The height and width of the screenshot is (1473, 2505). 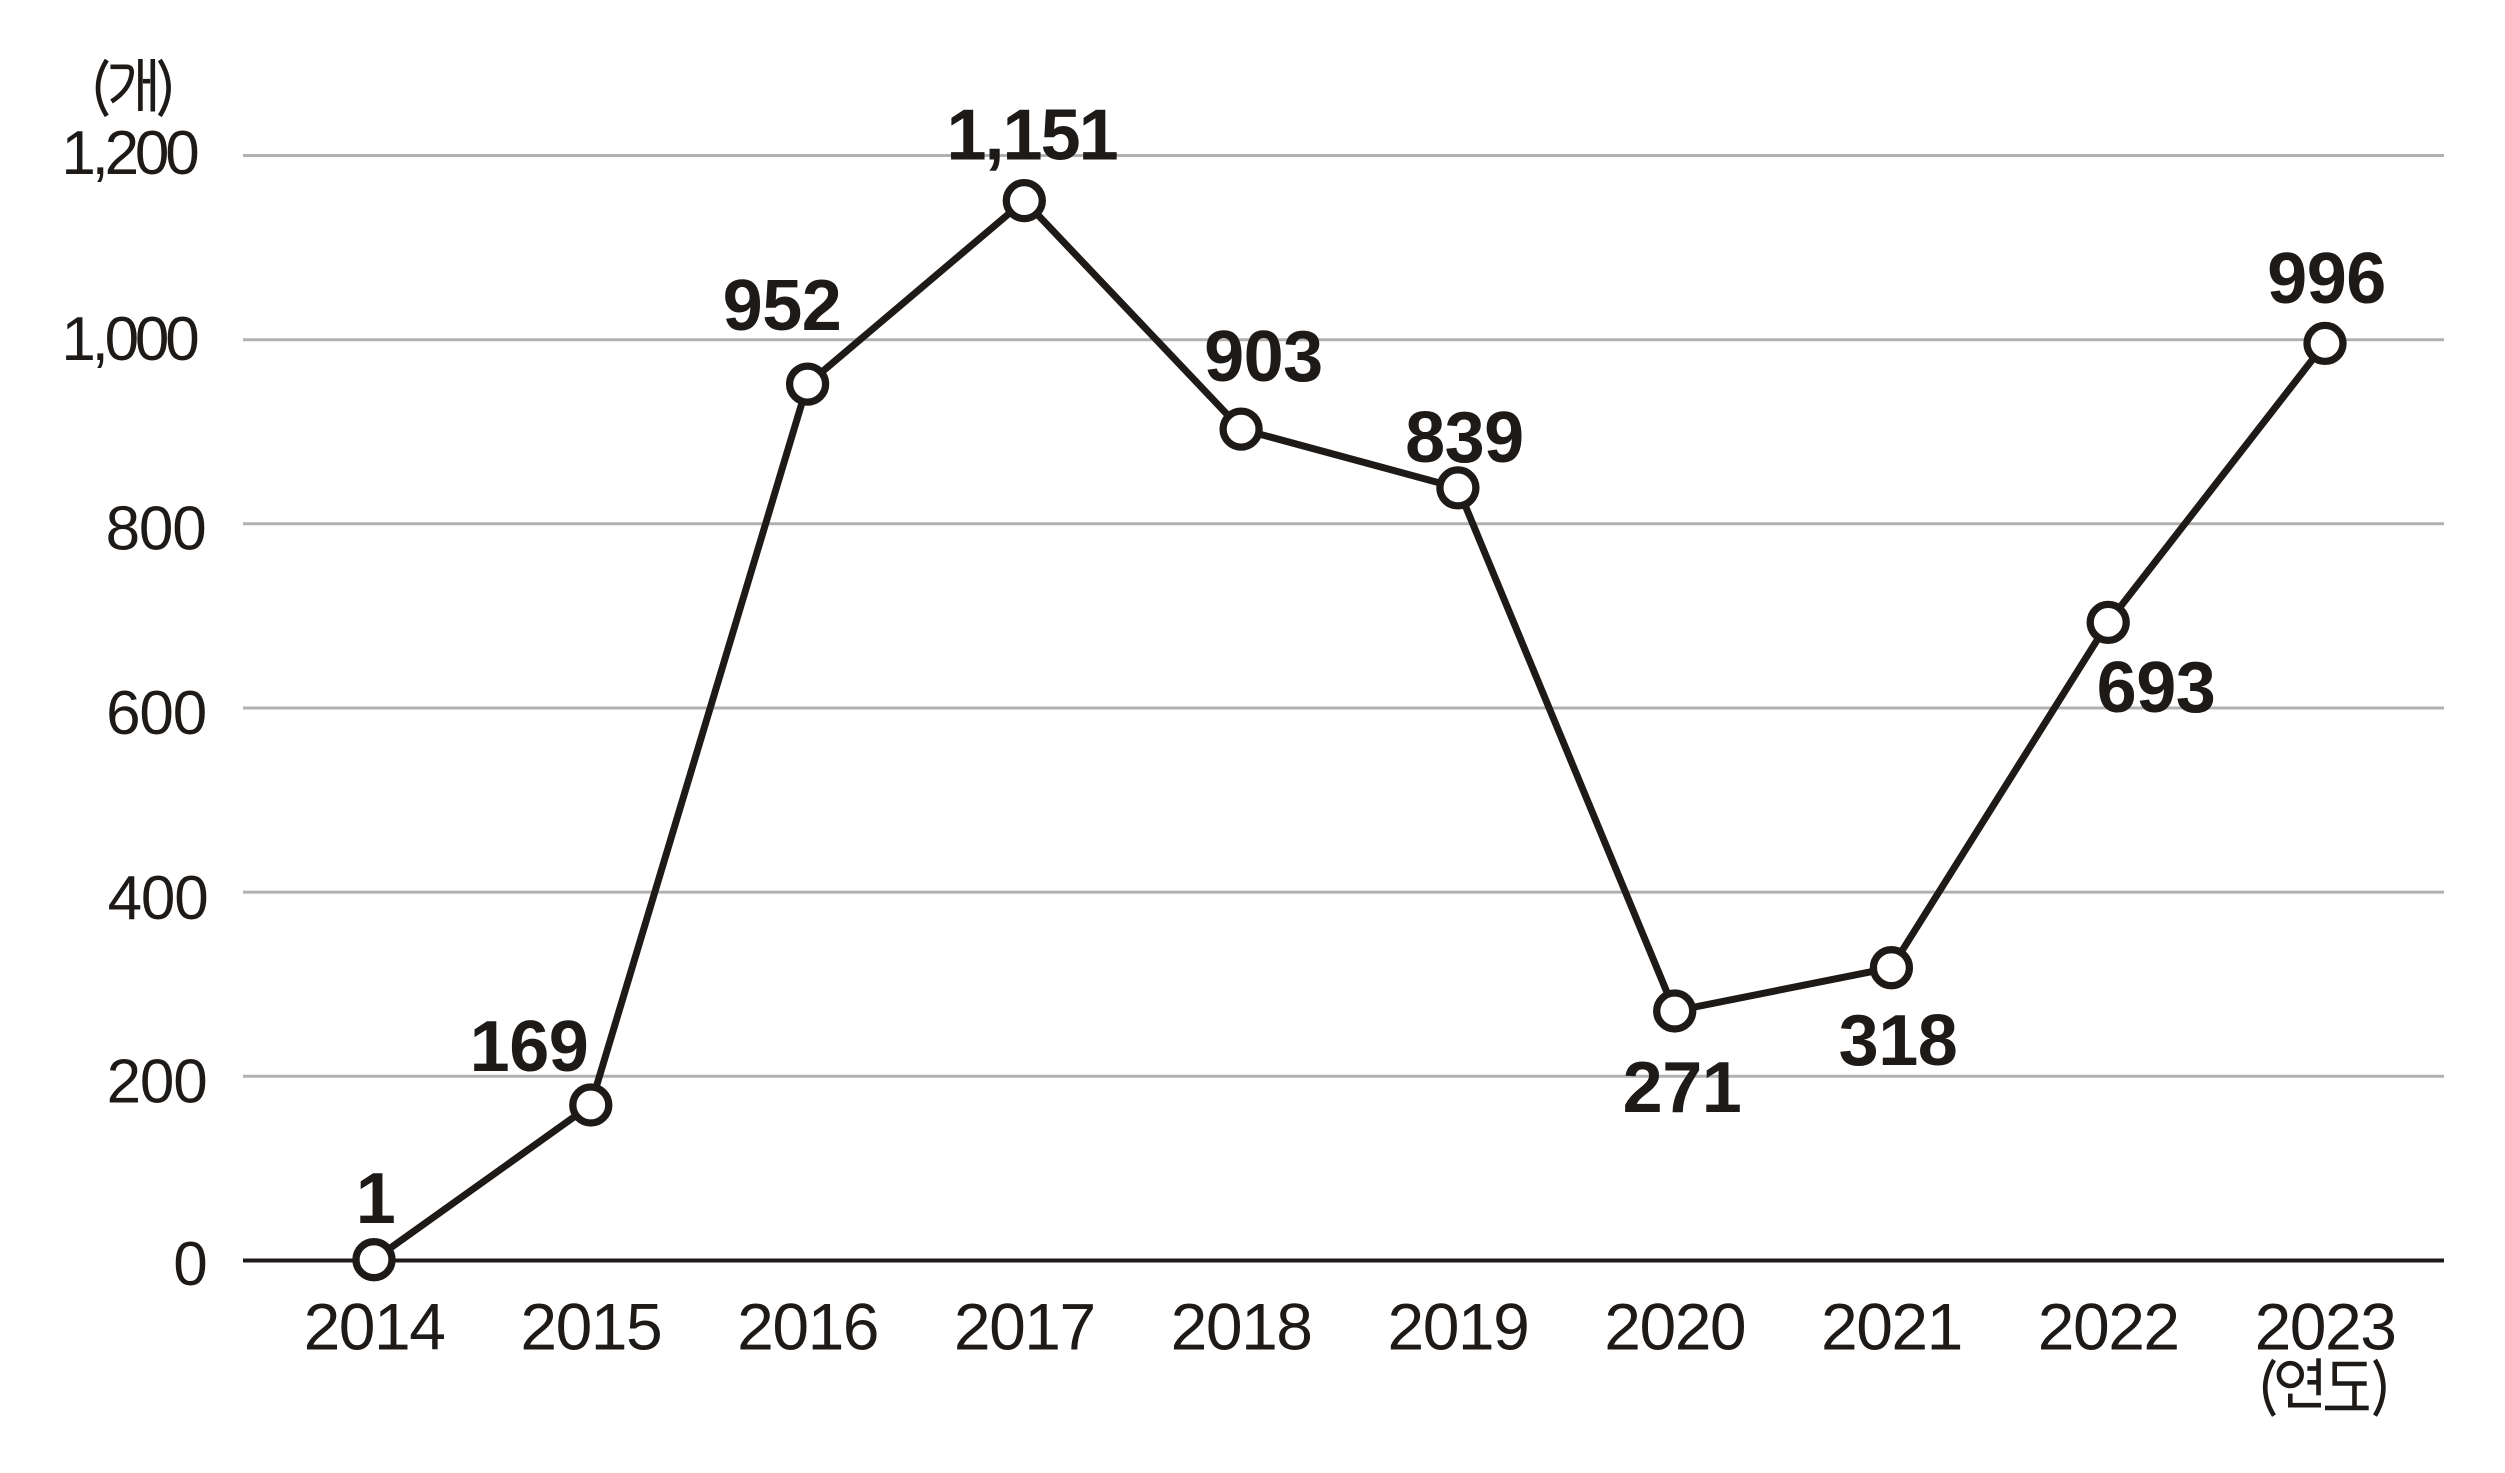 What do you see at coordinates (1457, 1327) in the screenshot?
I see `svg-text: 2019` at bounding box center [1457, 1327].